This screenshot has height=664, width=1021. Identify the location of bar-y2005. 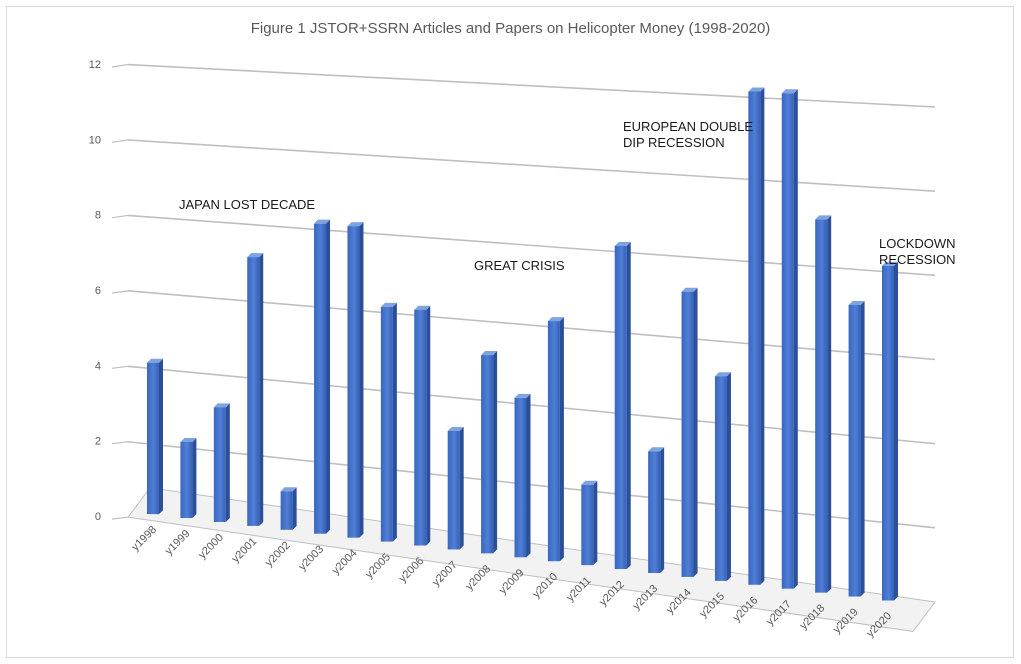
(388, 422).